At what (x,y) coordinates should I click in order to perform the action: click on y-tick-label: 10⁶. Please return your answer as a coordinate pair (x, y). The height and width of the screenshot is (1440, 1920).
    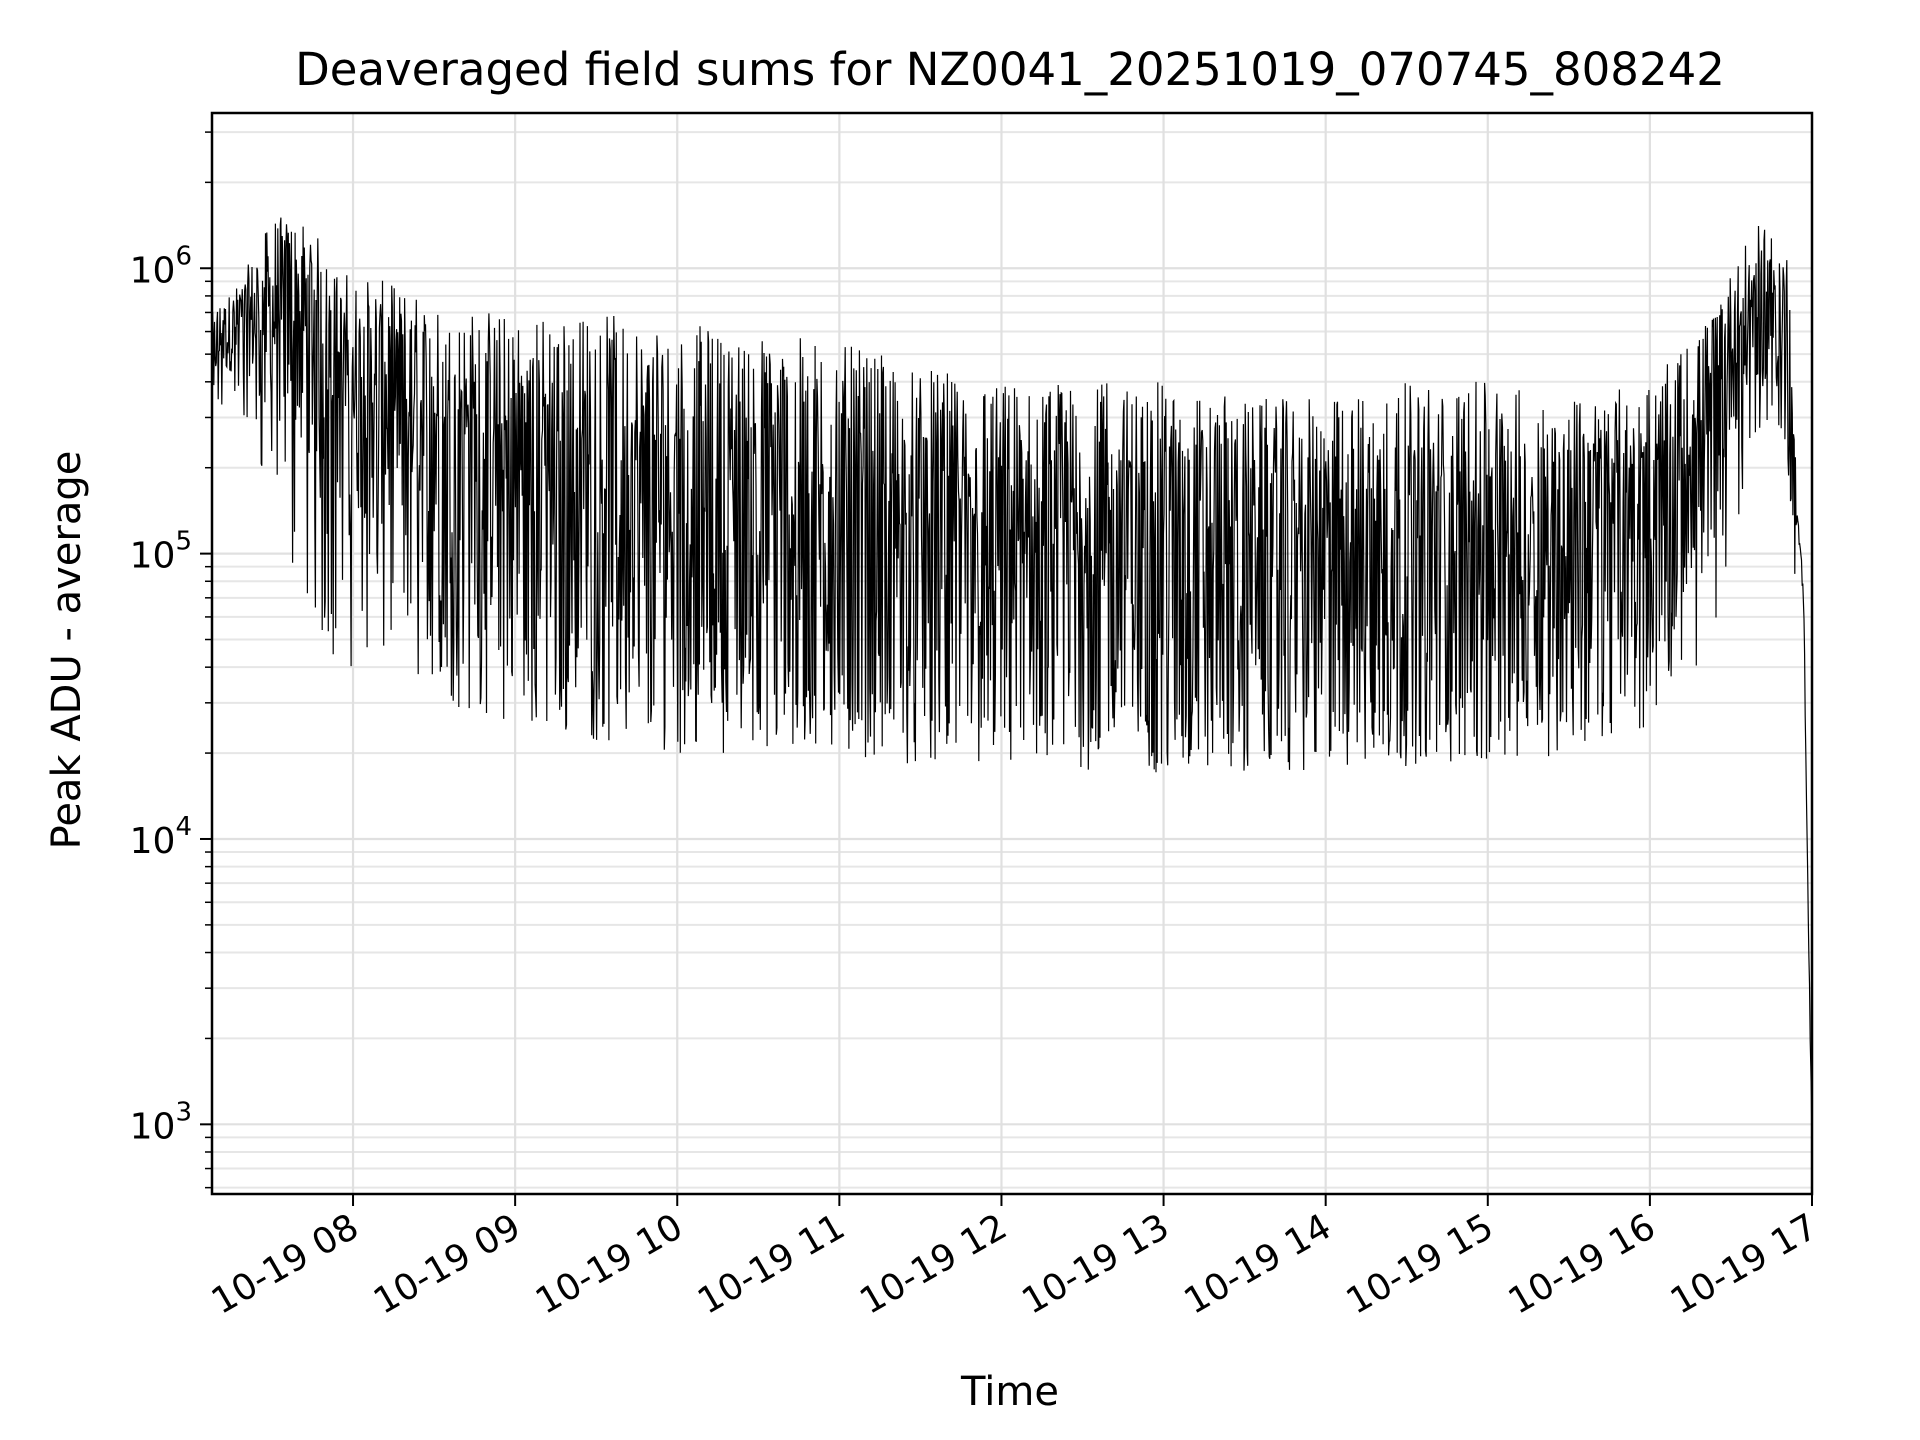
    Looking at the image, I should click on (161, 266).